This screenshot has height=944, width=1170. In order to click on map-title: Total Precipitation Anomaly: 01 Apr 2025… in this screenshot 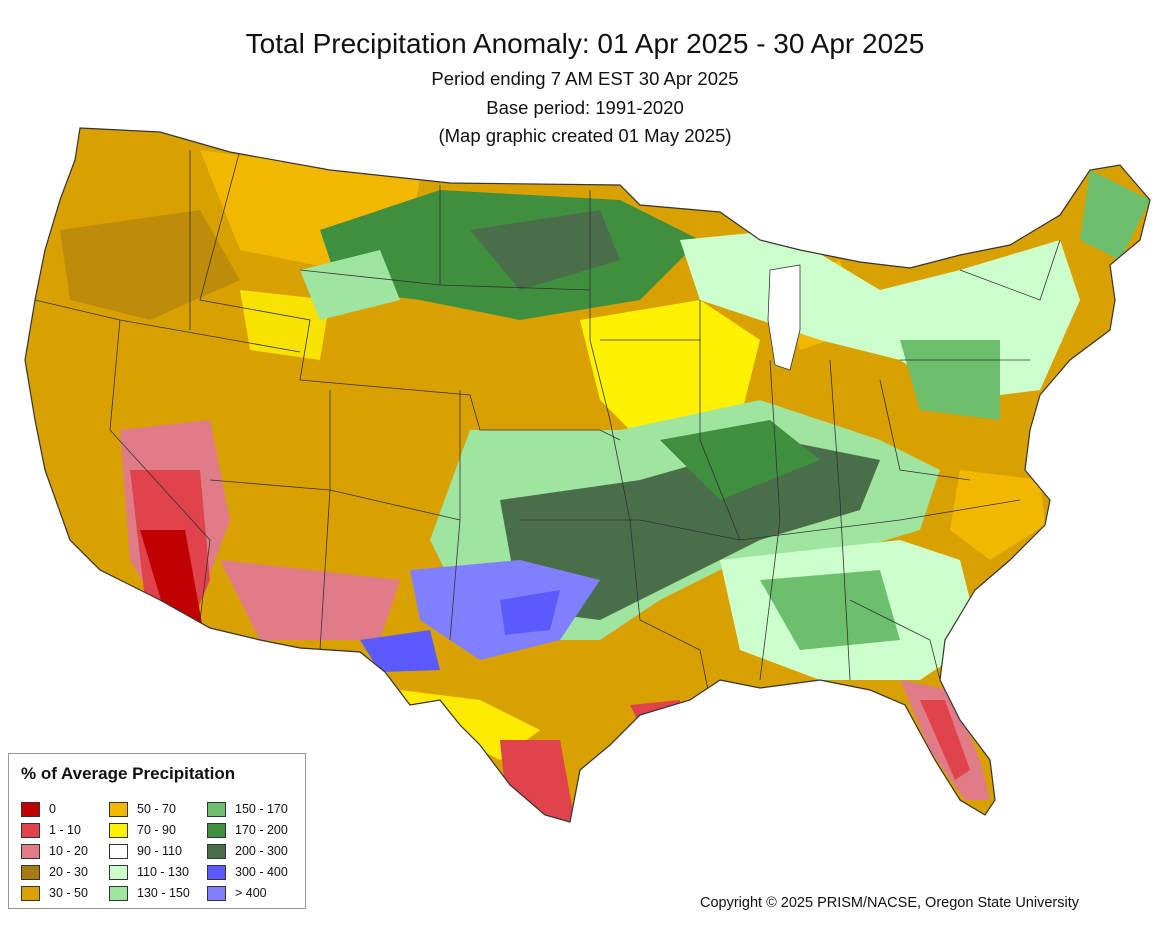, I will do `click(585, 43)`.